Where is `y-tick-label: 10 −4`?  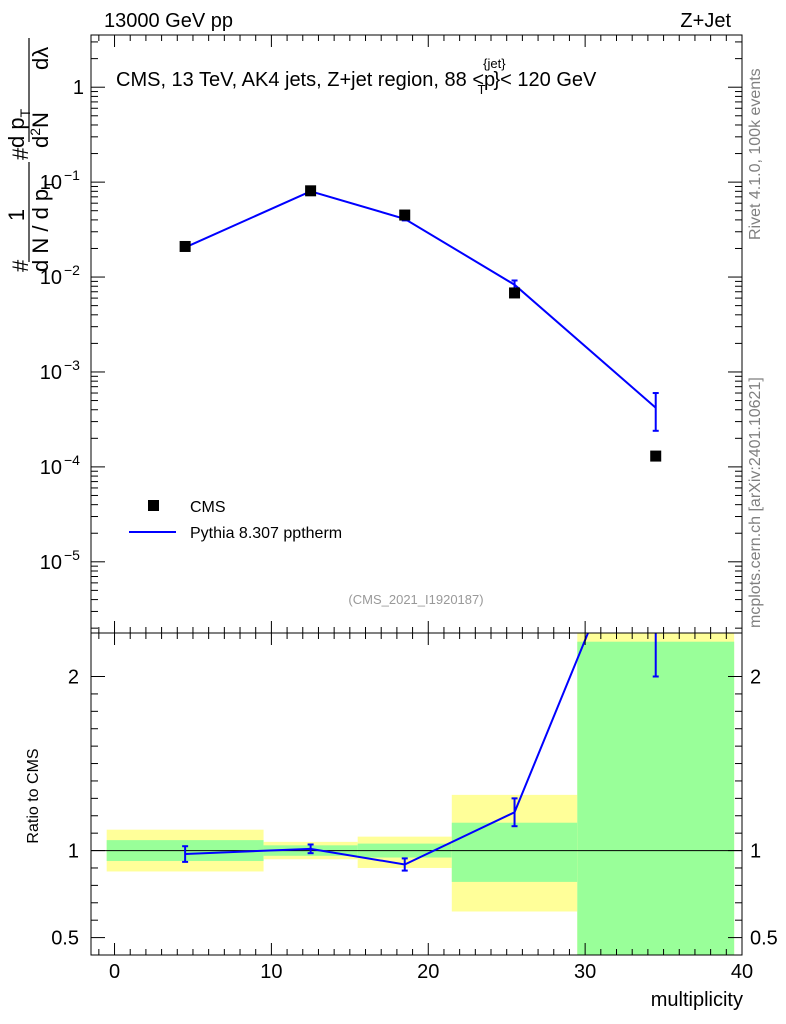 y-tick-label: 10 −4 is located at coordinates (60, 465).